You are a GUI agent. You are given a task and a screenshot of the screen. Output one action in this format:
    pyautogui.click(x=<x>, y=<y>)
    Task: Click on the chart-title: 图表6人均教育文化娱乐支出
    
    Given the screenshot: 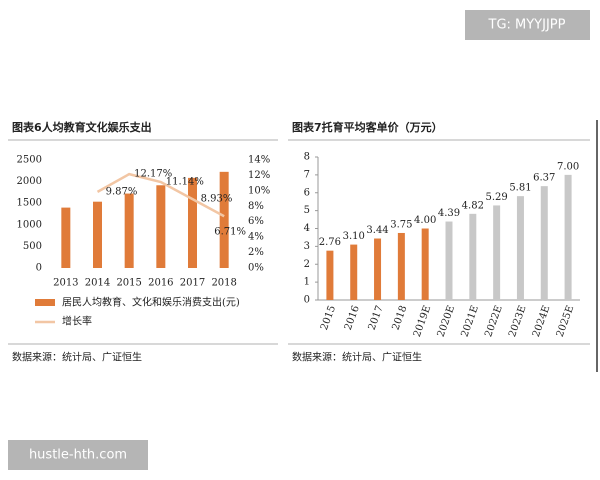 What is the action you would take?
    pyautogui.click(x=82, y=127)
    